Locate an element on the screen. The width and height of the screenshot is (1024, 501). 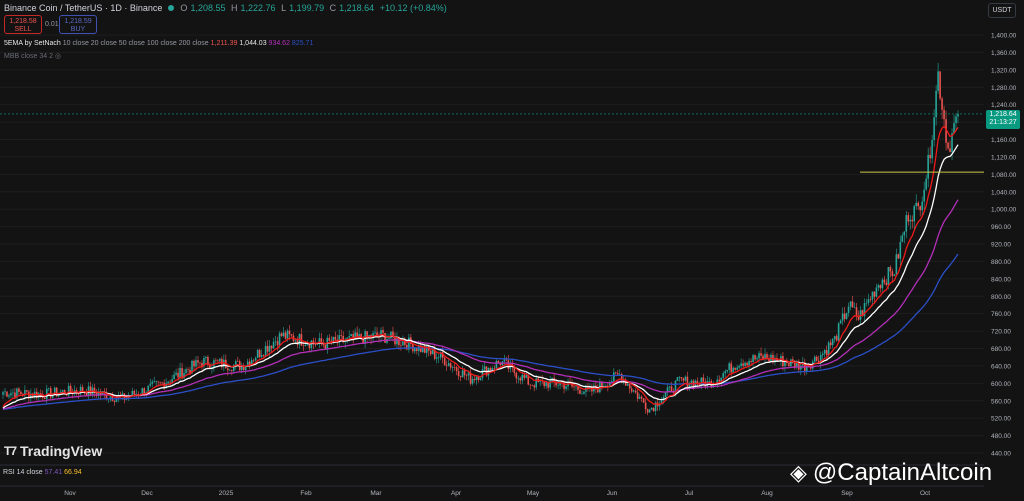
buy-button: 1,218.59 BUY is located at coordinates (78, 24).